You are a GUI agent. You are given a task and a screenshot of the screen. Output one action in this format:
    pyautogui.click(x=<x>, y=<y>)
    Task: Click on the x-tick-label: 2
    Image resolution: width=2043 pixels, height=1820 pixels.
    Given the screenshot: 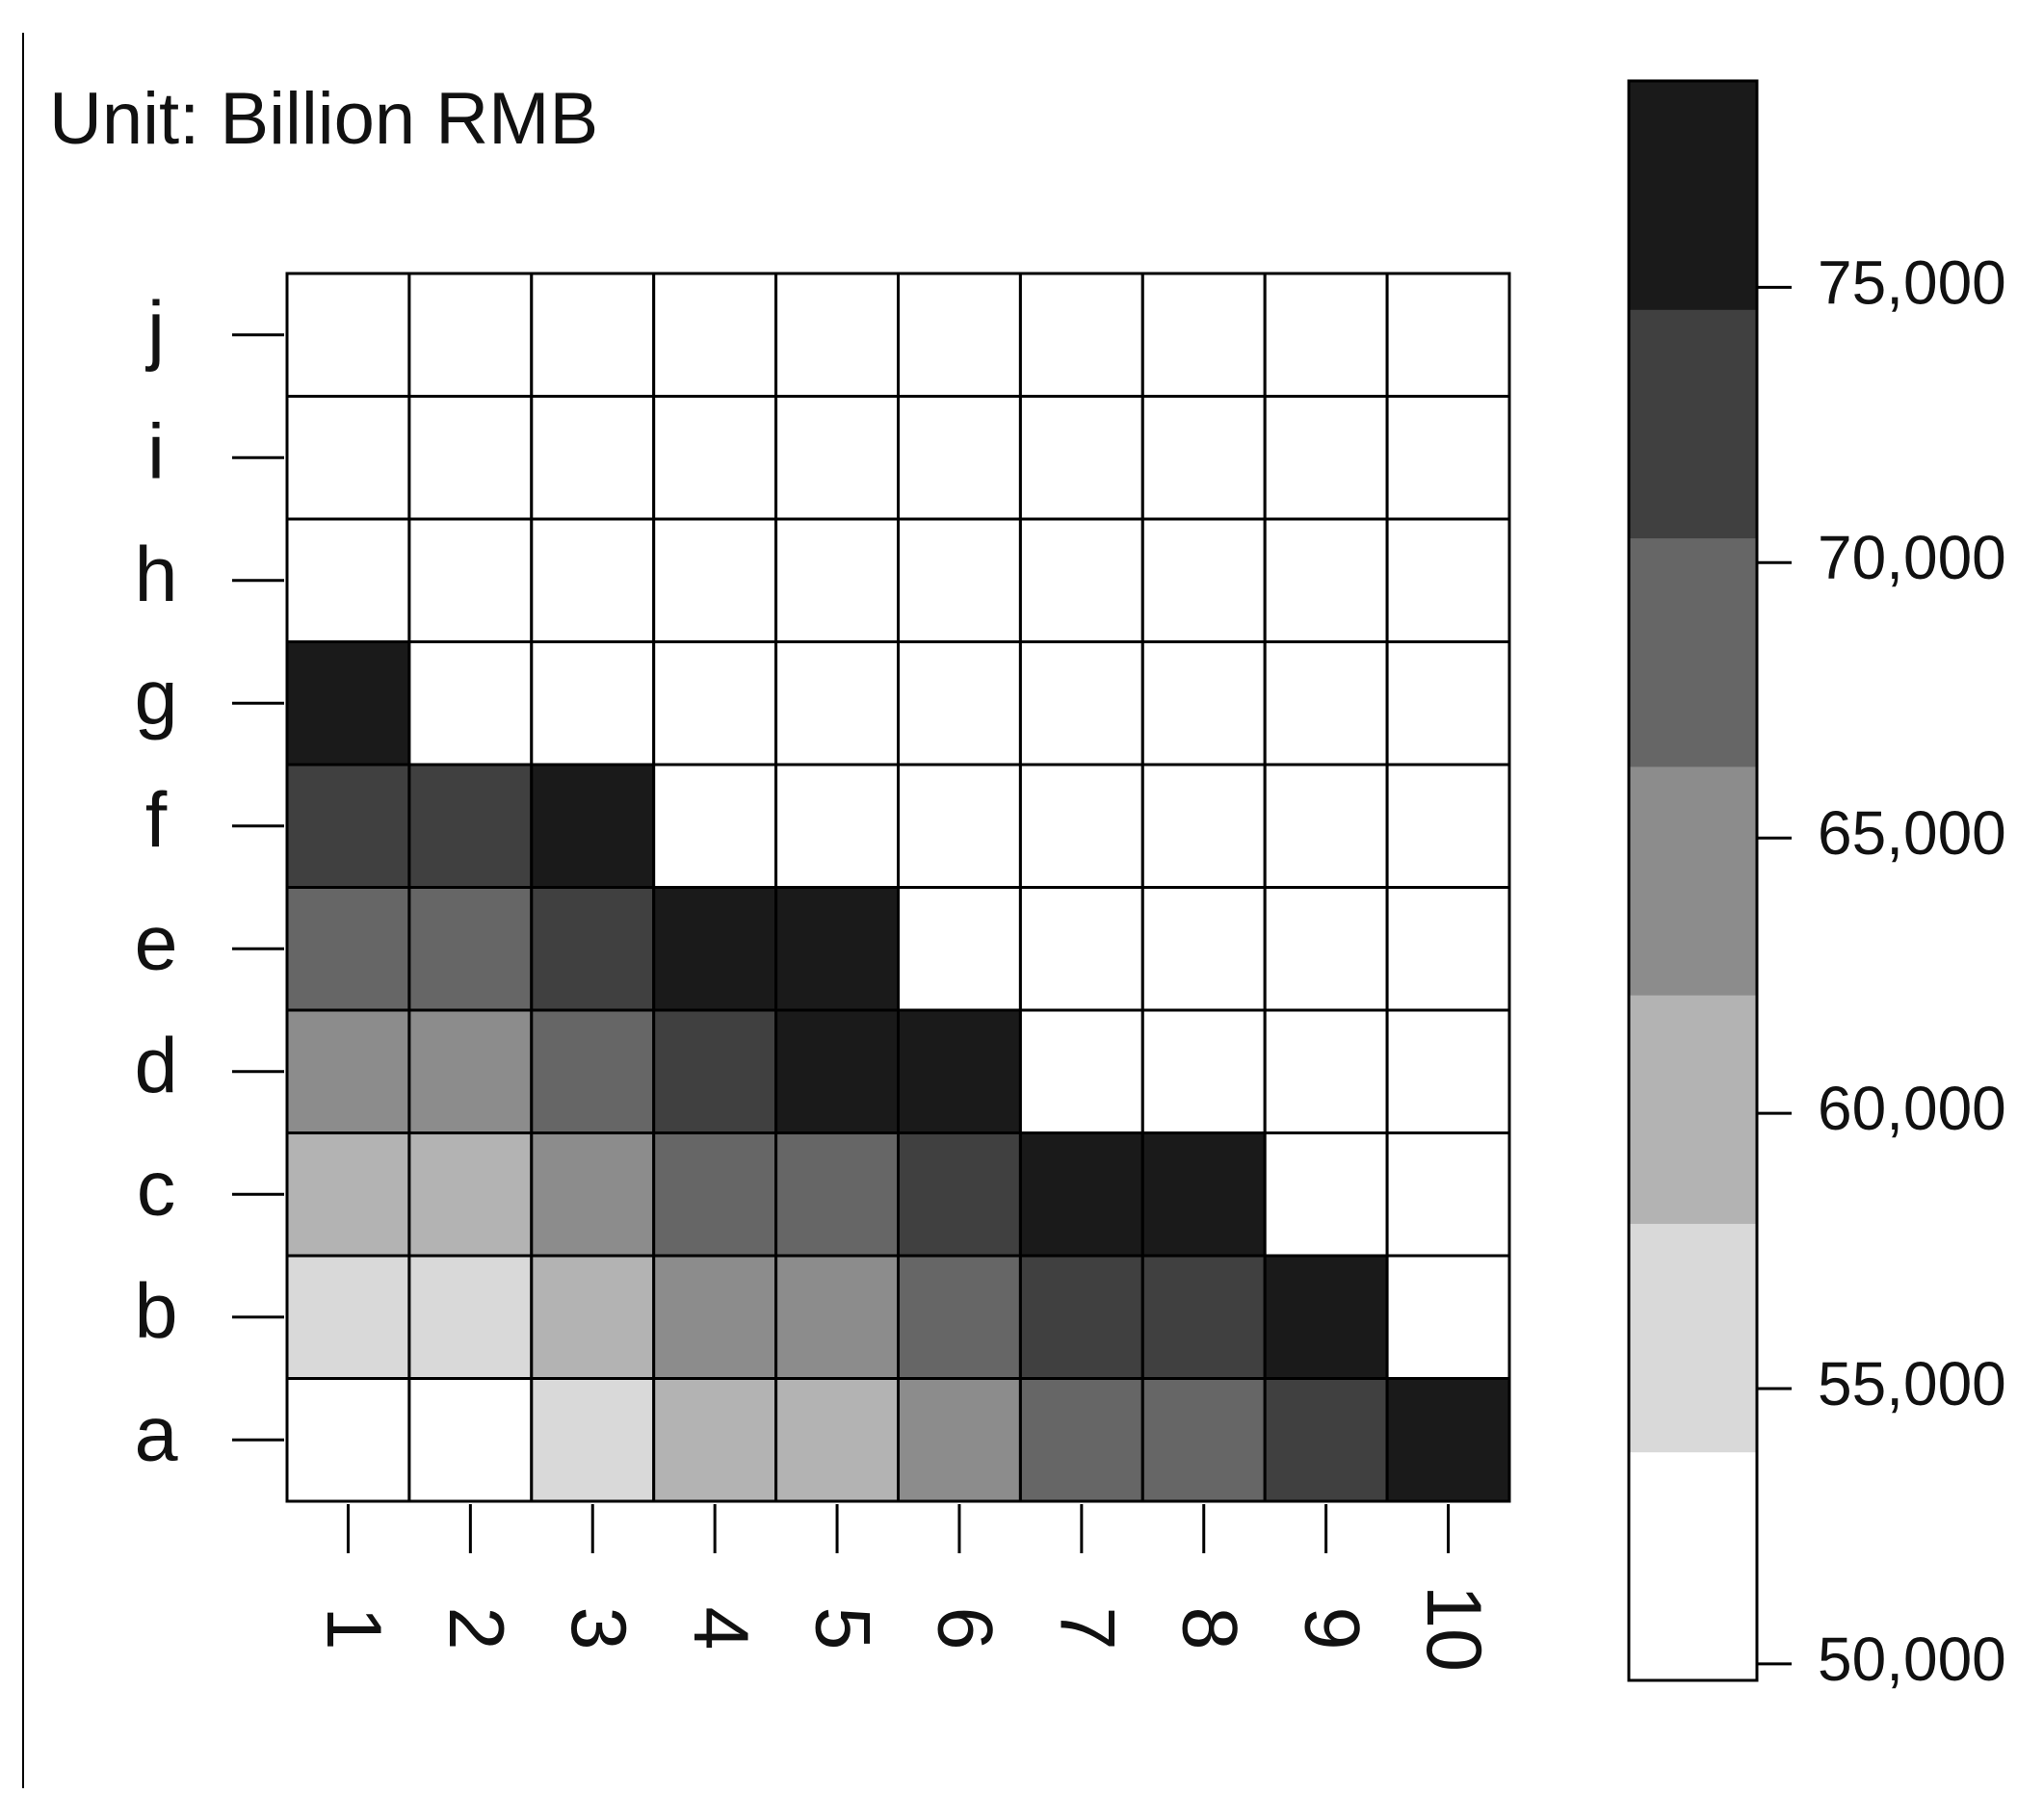 What is the action you would take?
    pyautogui.click(x=475, y=1628)
    